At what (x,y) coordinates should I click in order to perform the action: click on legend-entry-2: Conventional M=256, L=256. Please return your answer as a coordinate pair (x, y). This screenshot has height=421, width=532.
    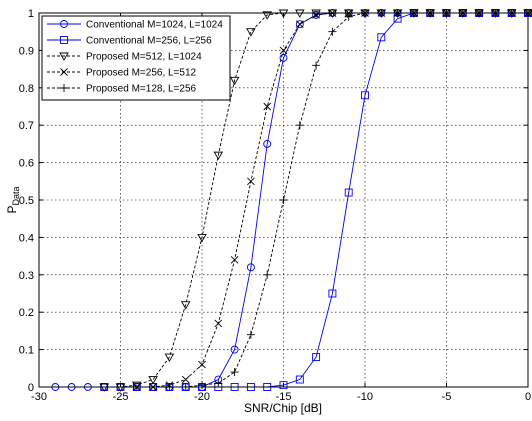
    Looking at the image, I should click on (149, 41).